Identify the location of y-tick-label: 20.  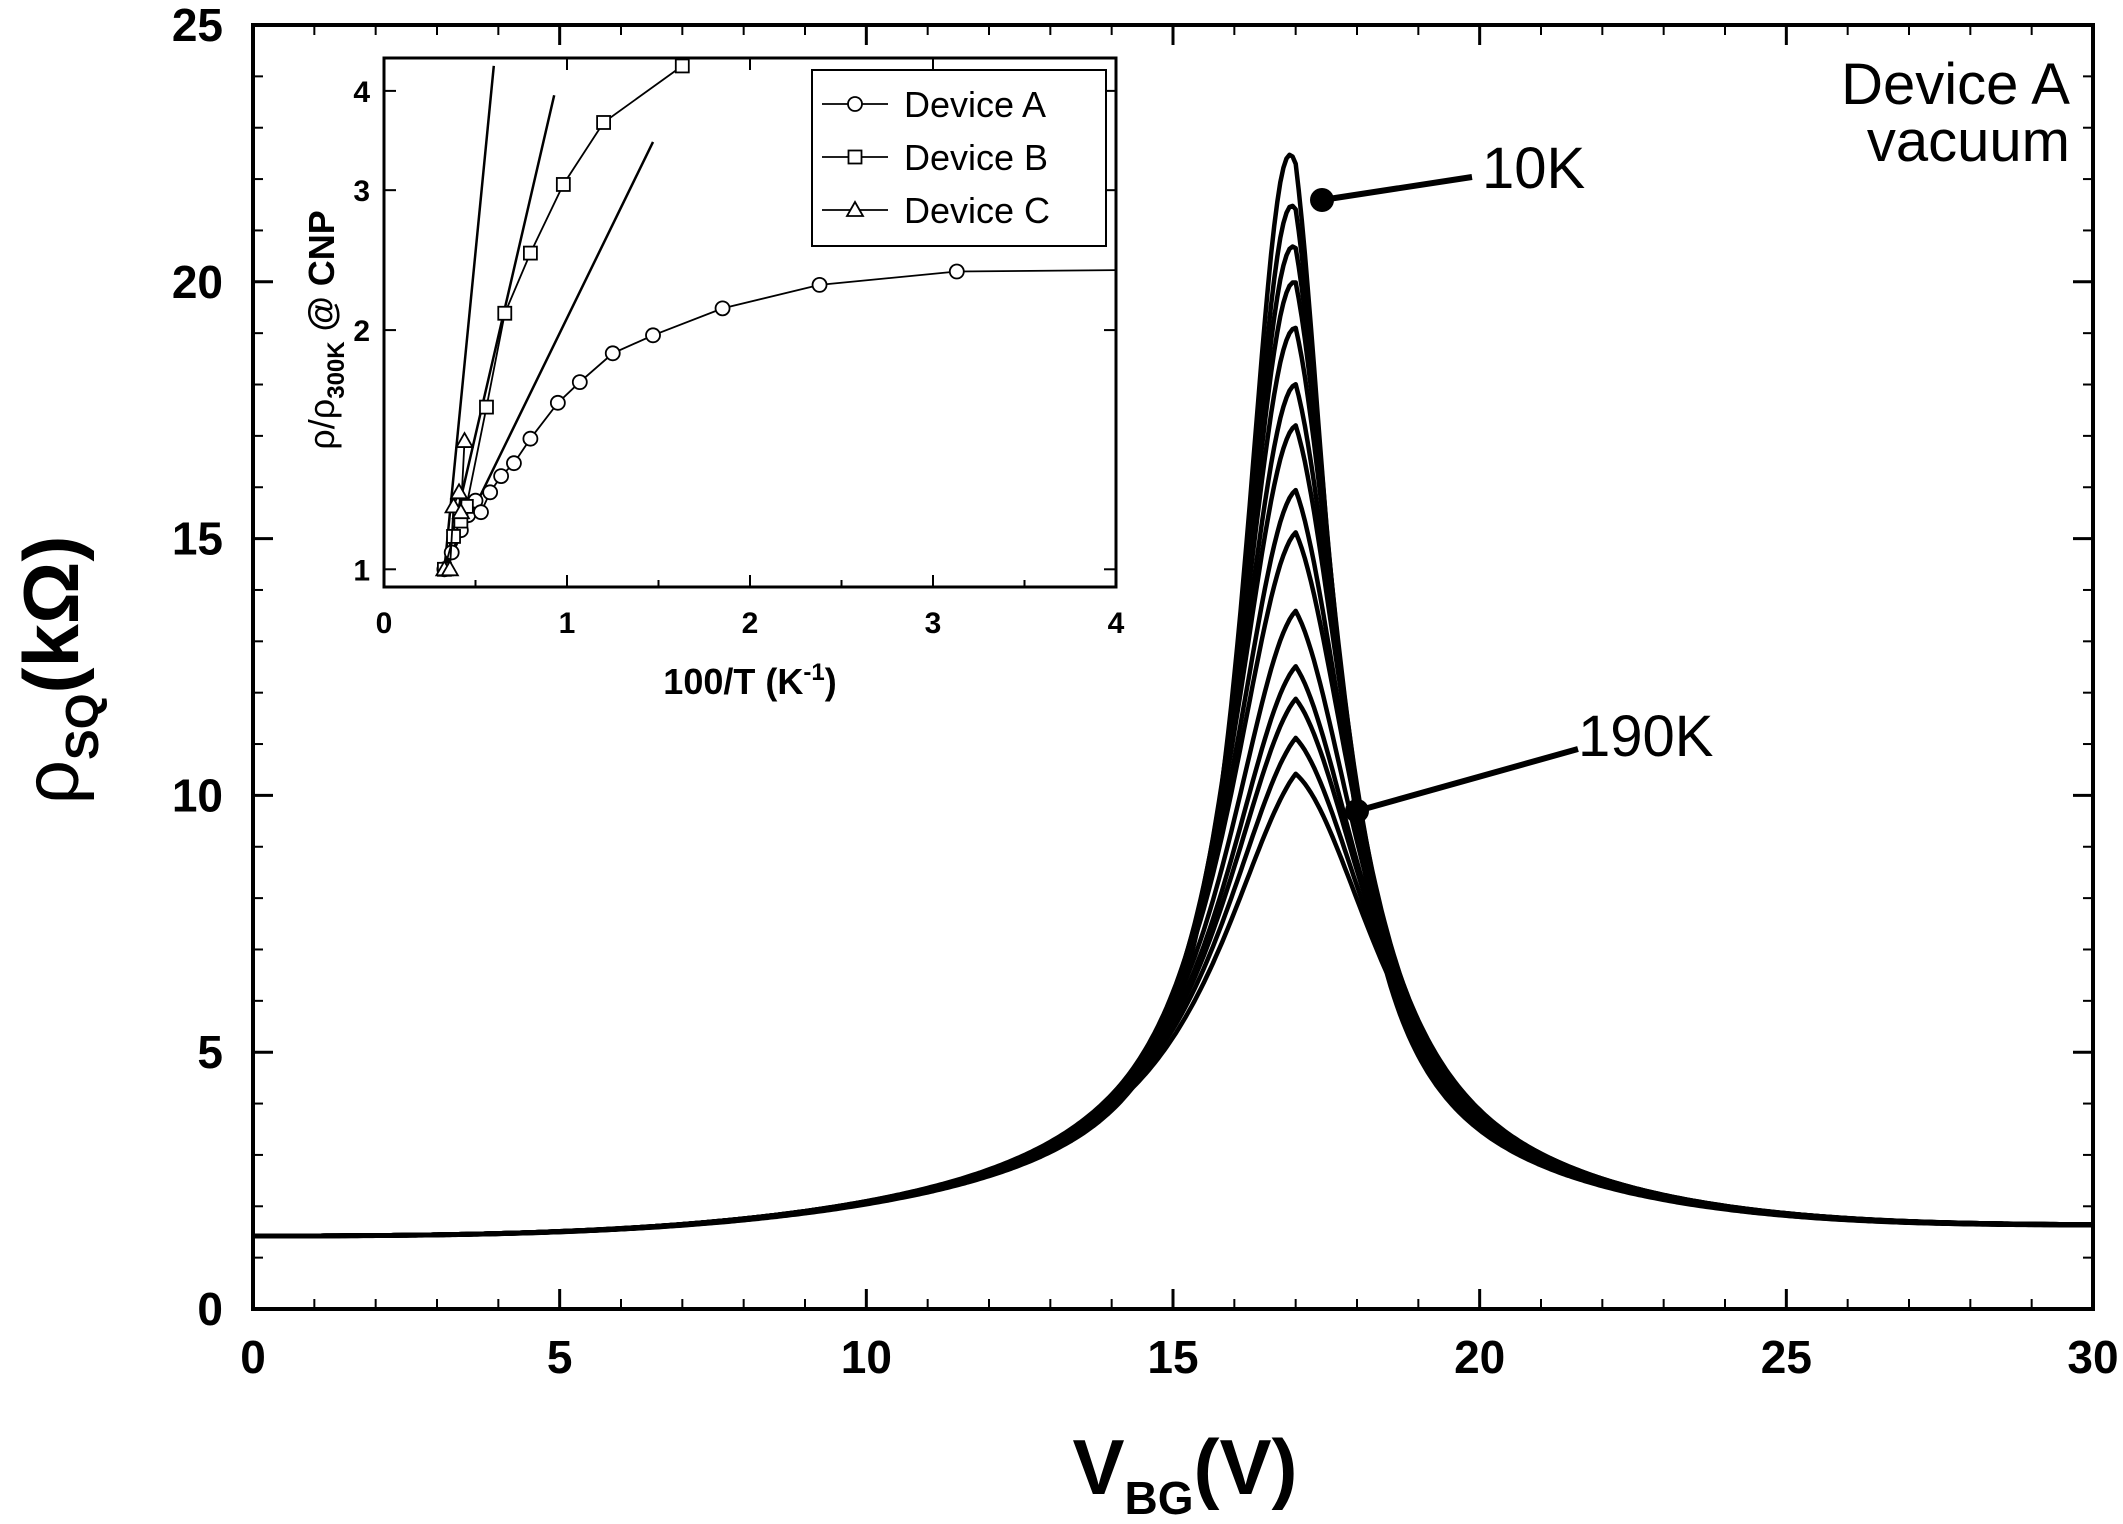
(197, 282).